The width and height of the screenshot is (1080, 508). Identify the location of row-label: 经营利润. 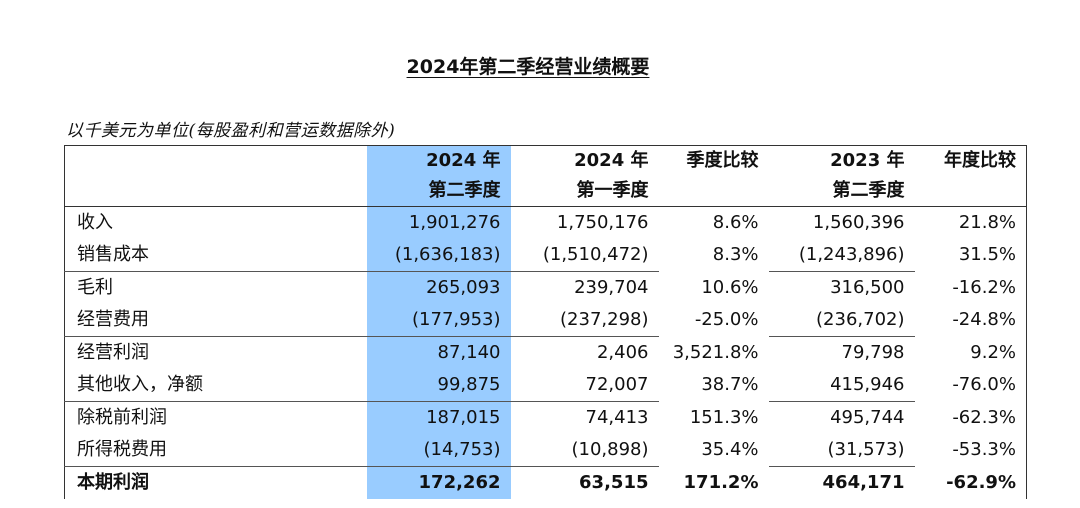
(215, 352).